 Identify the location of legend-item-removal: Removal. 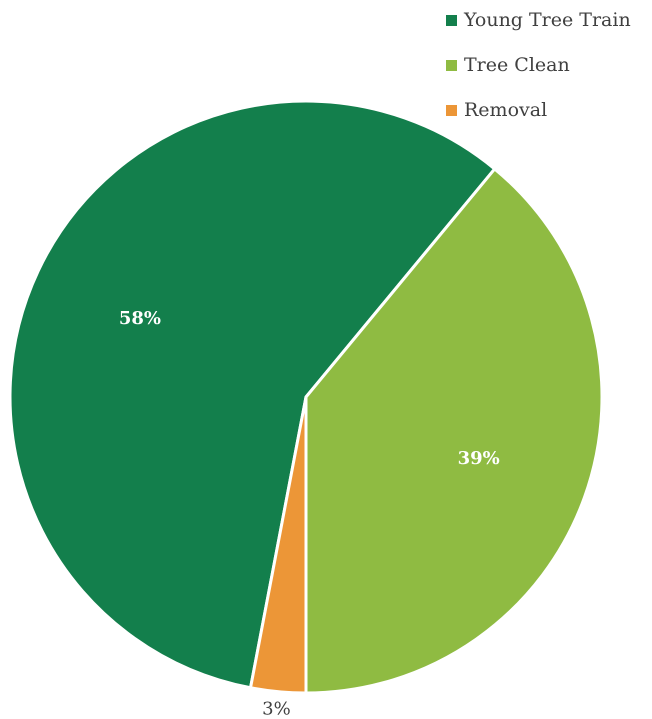
(538, 110).